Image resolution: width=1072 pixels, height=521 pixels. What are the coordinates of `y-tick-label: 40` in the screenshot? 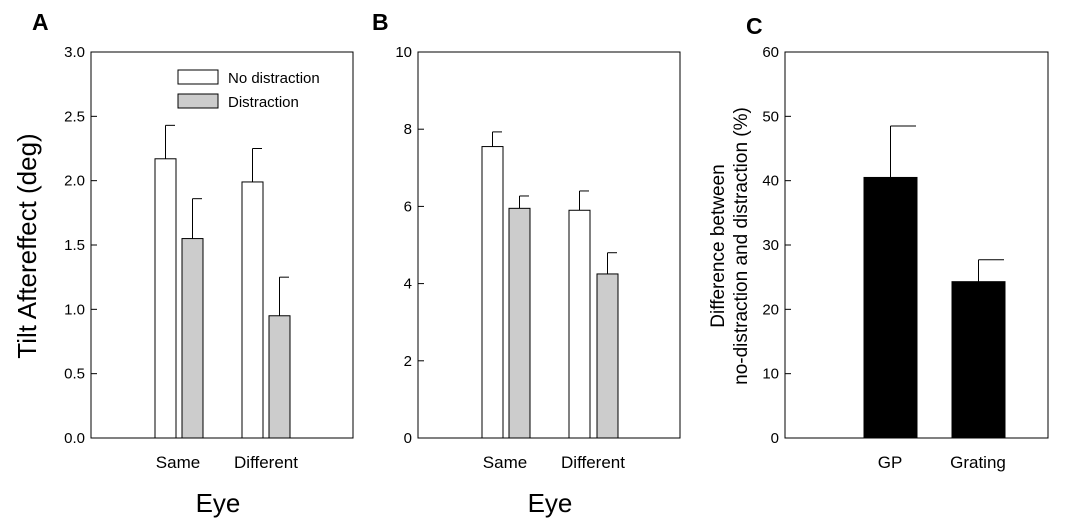 It's located at (770, 181).